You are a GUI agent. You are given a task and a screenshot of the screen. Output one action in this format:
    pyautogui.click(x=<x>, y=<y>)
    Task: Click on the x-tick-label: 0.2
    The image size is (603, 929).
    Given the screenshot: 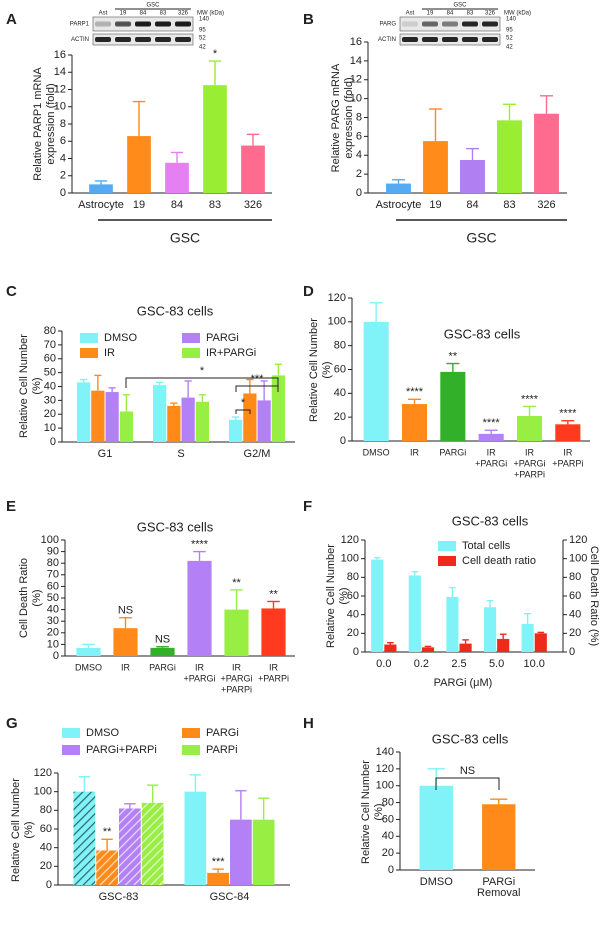 What is the action you would take?
    pyautogui.click(x=421, y=664)
    